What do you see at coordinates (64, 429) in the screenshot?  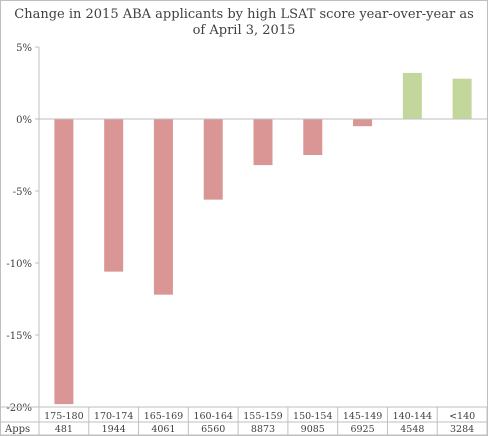 I see `apps-value: 481` at bounding box center [64, 429].